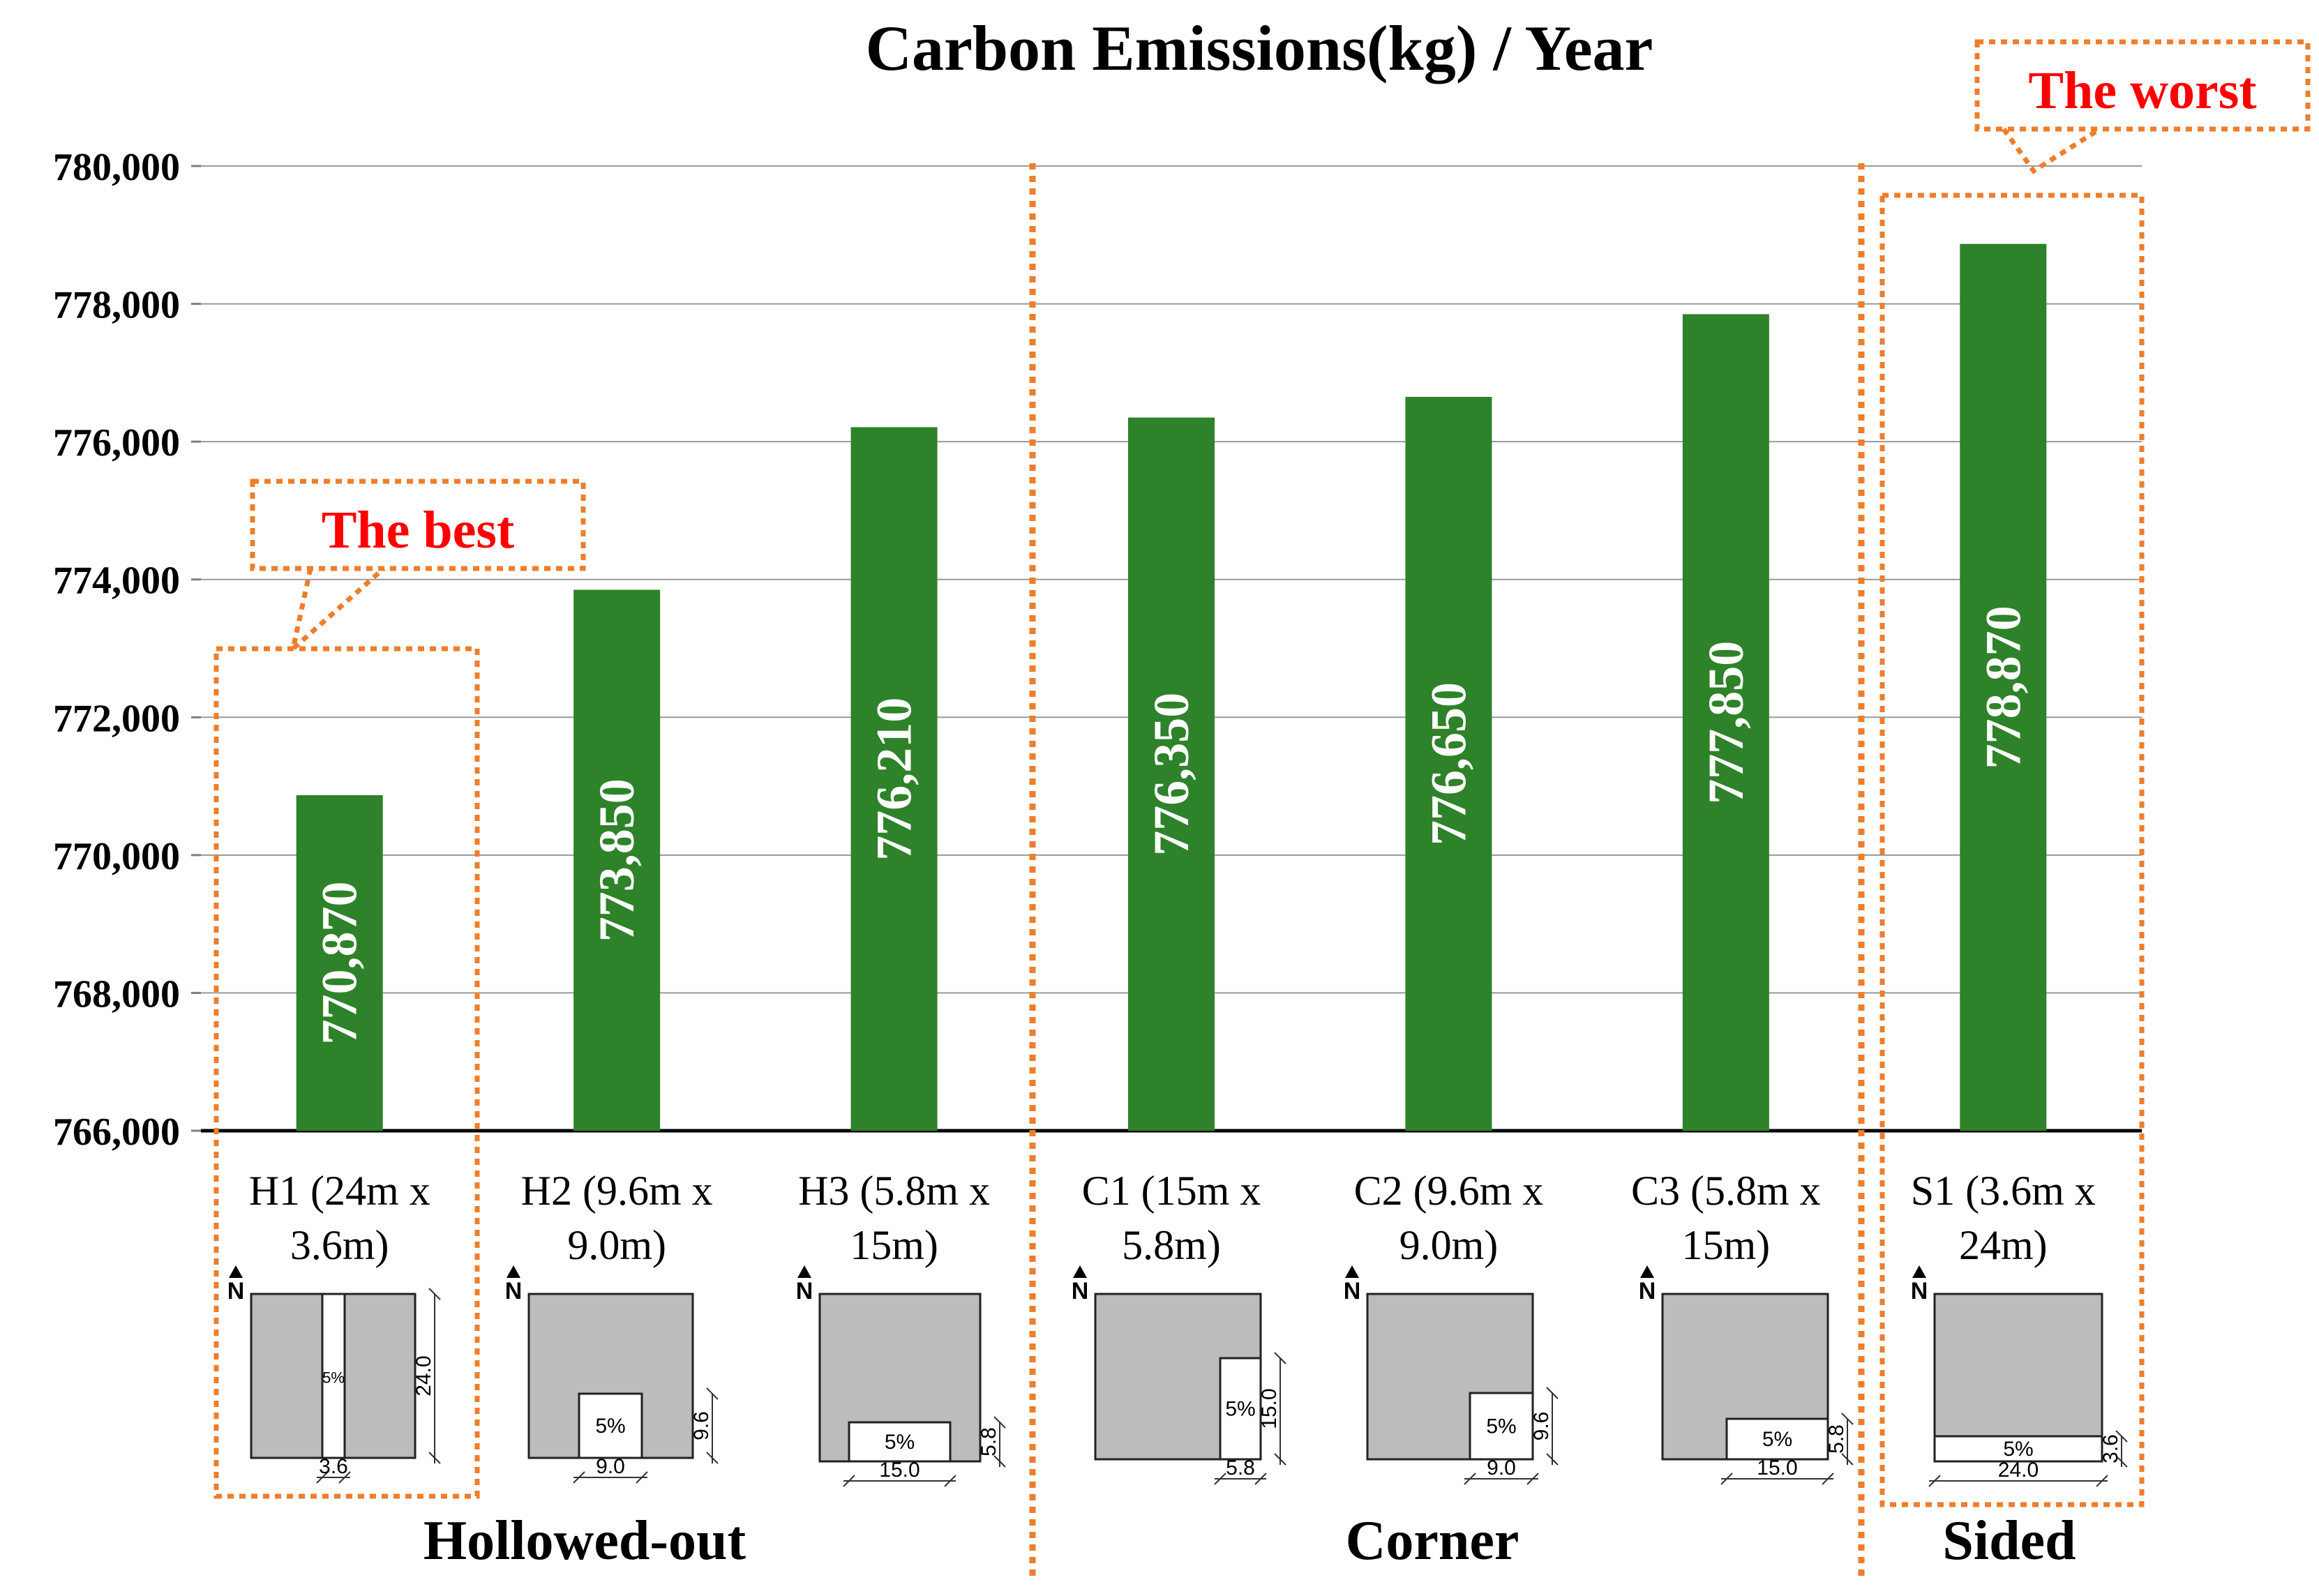 The height and width of the screenshot is (1596, 2319). I want to click on x-tick-label-line: 3.6m), so click(339, 1245).